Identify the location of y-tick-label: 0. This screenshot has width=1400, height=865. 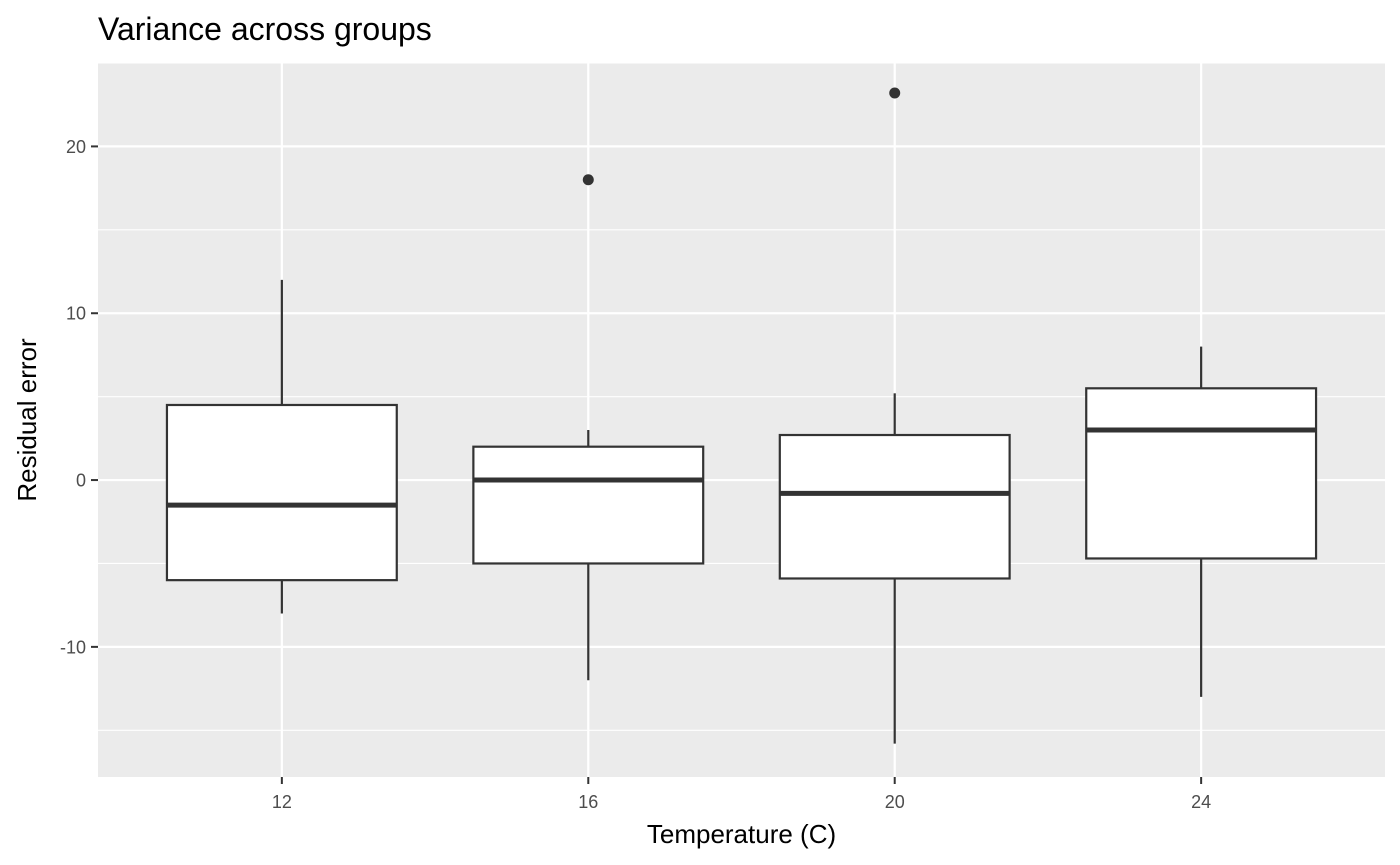
(81, 481).